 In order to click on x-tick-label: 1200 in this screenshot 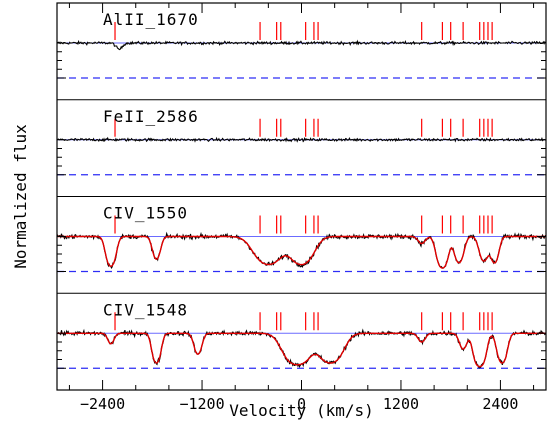, I will do `click(401, 404)`.